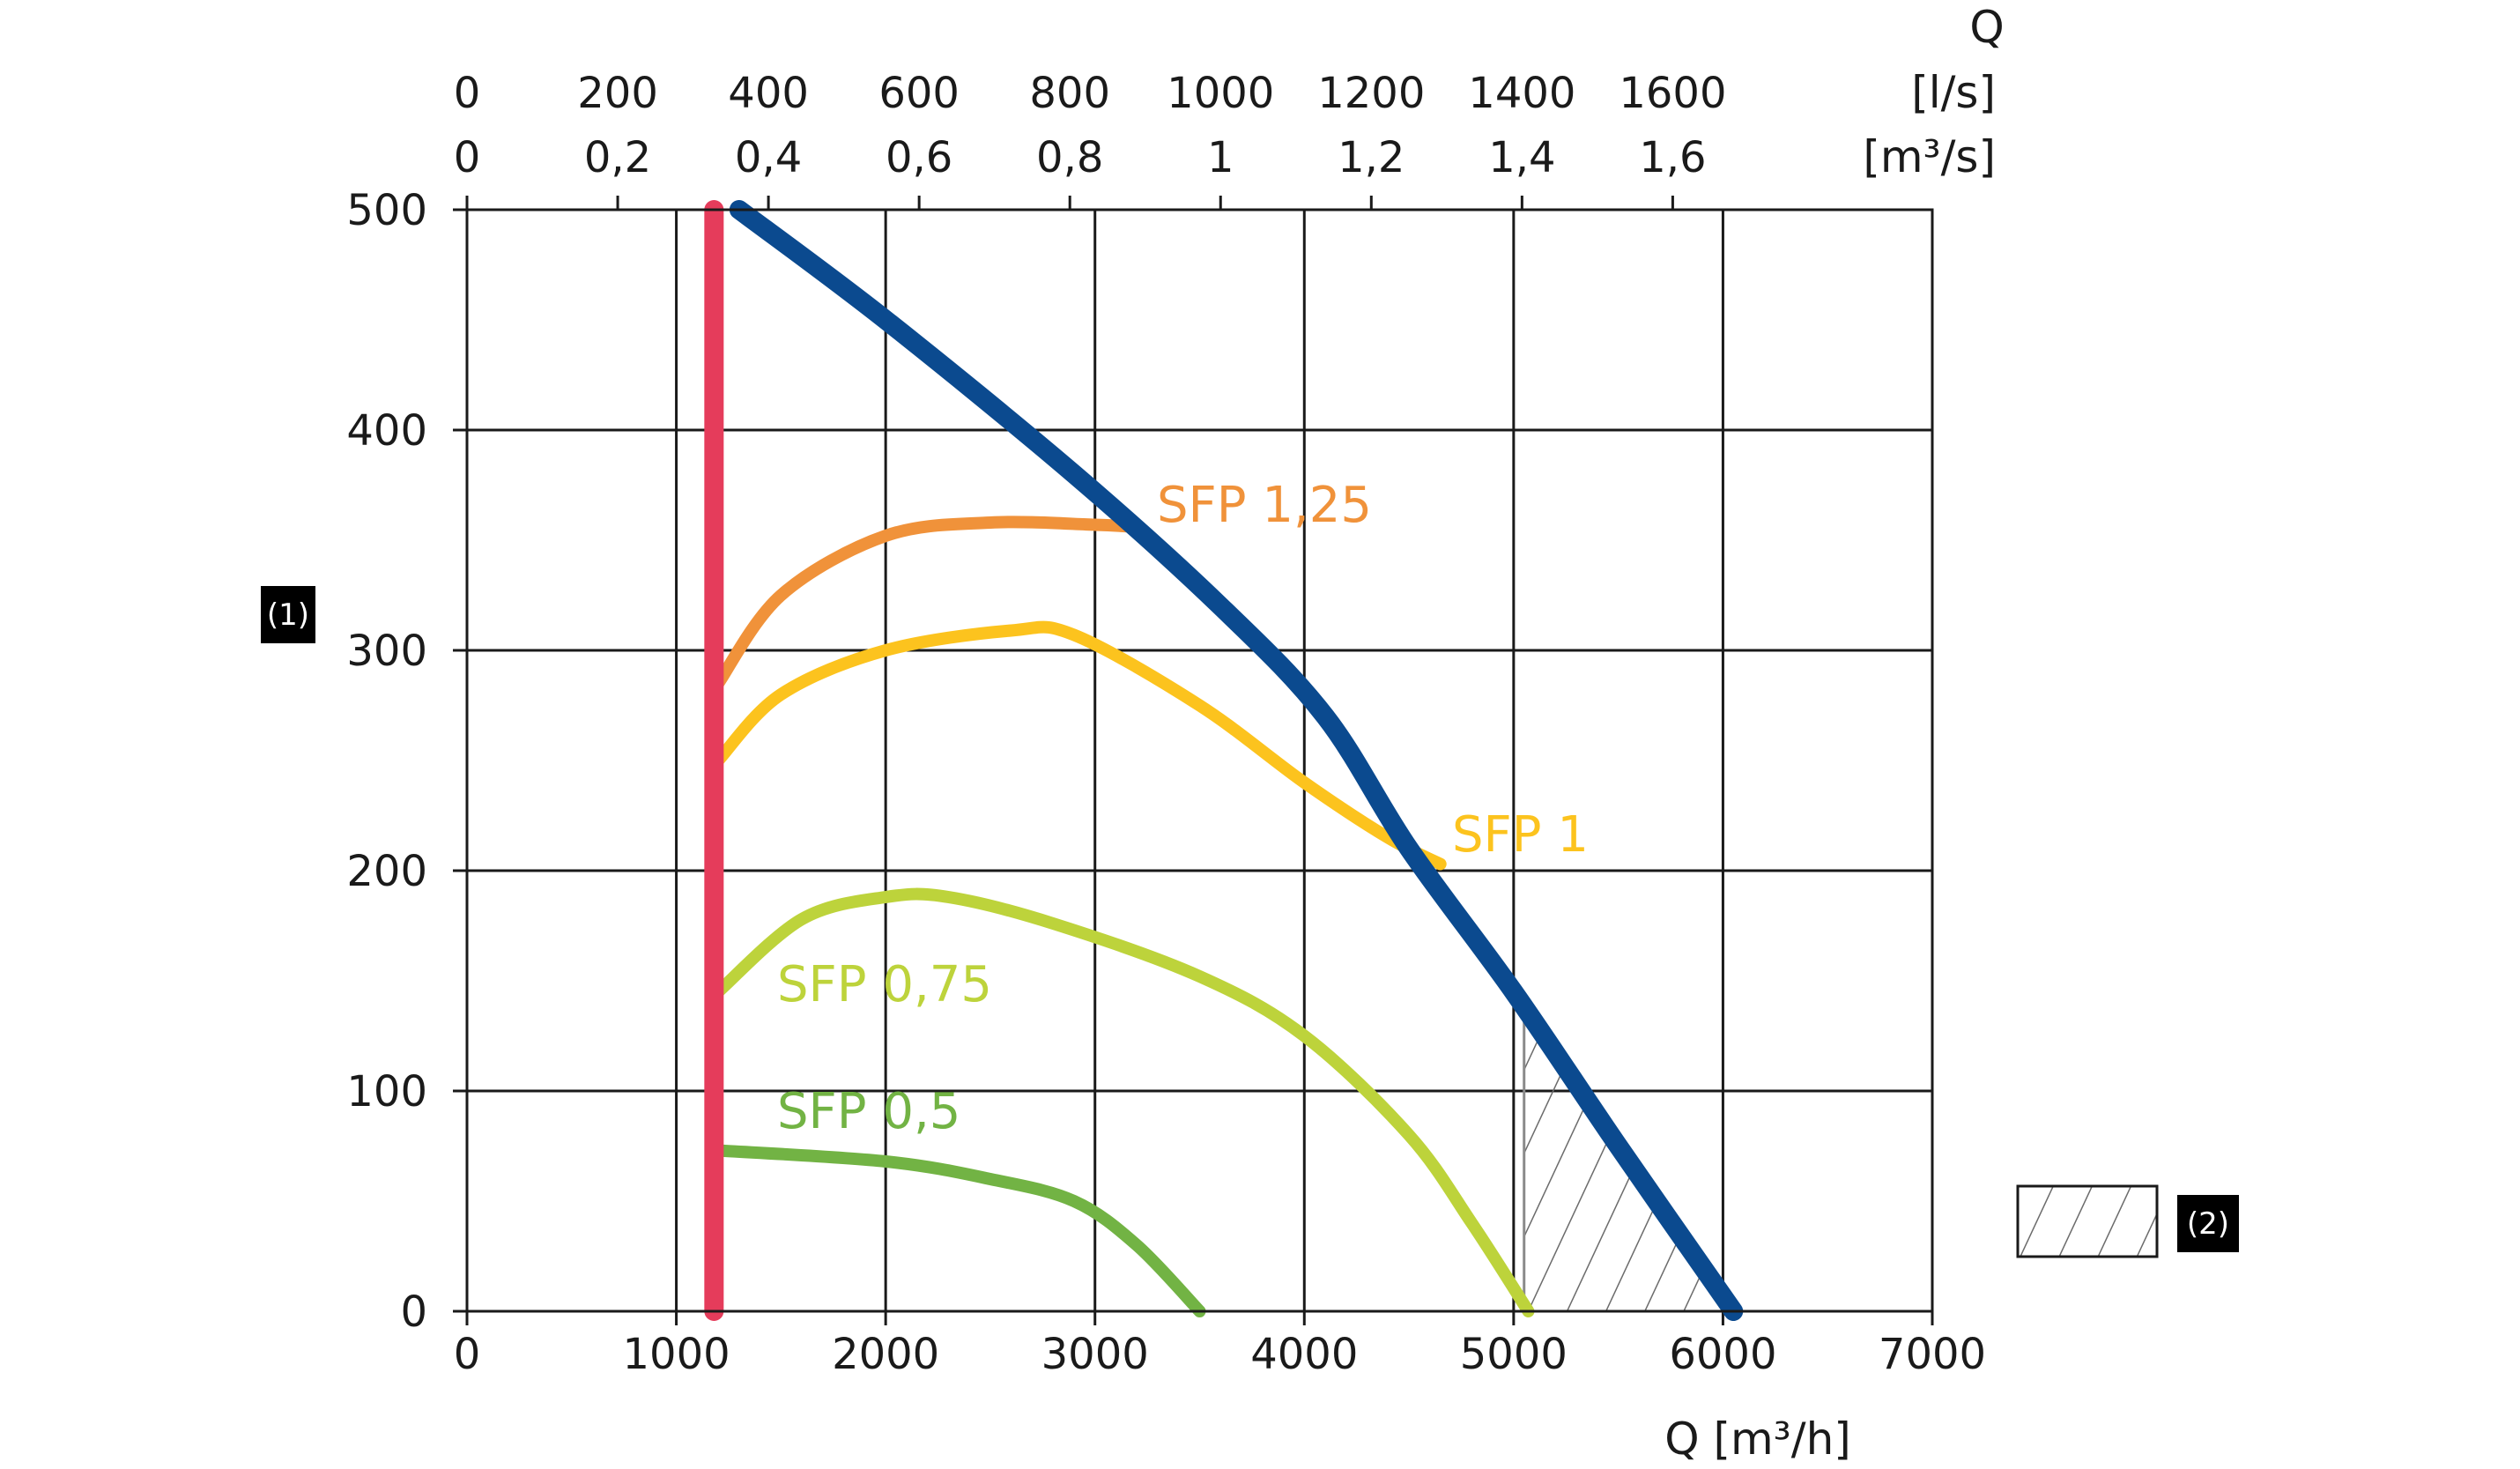 The width and height of the screenshot is (2520, 1469). What do you see at coordinates (413, 1312) in the screenshot?
I see `y-tick-label: 0` at bounding box center [413, 1312].